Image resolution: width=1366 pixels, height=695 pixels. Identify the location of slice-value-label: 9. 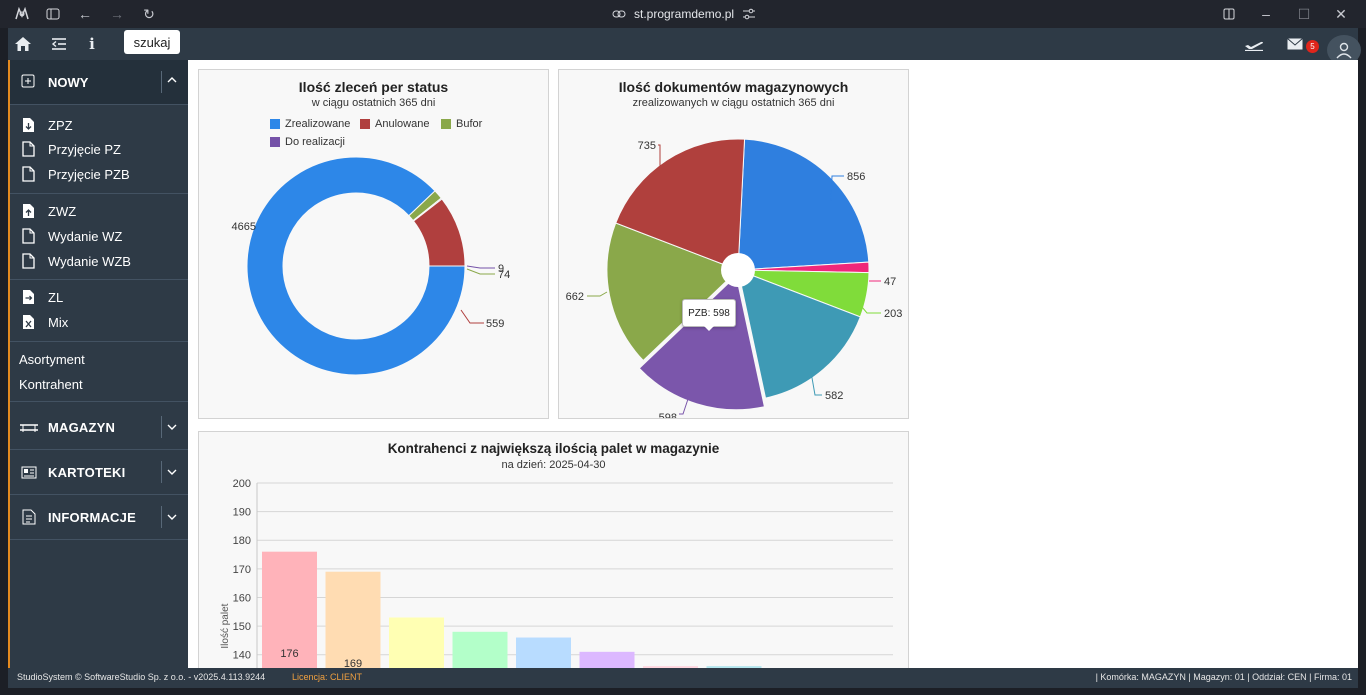
(501, 269).